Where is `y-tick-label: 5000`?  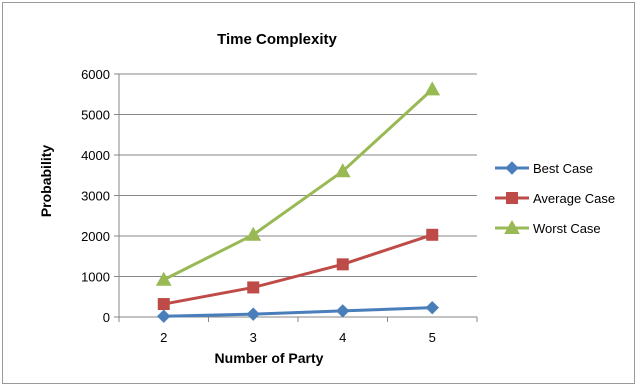
y-tick-label: 5000 is located at coordinates (95, 115).